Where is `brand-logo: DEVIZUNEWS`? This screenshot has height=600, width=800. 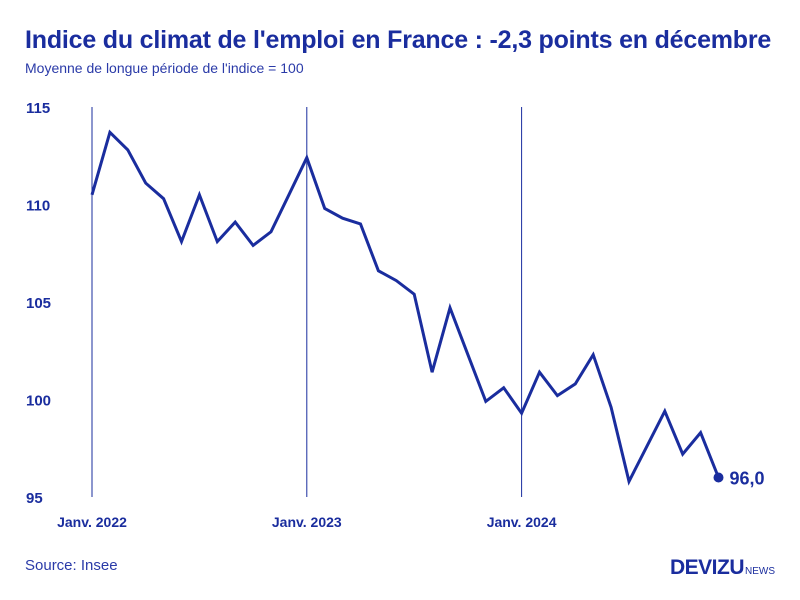 brand-logo: DEVIZUNEWS is located at coordinates (722, 568).